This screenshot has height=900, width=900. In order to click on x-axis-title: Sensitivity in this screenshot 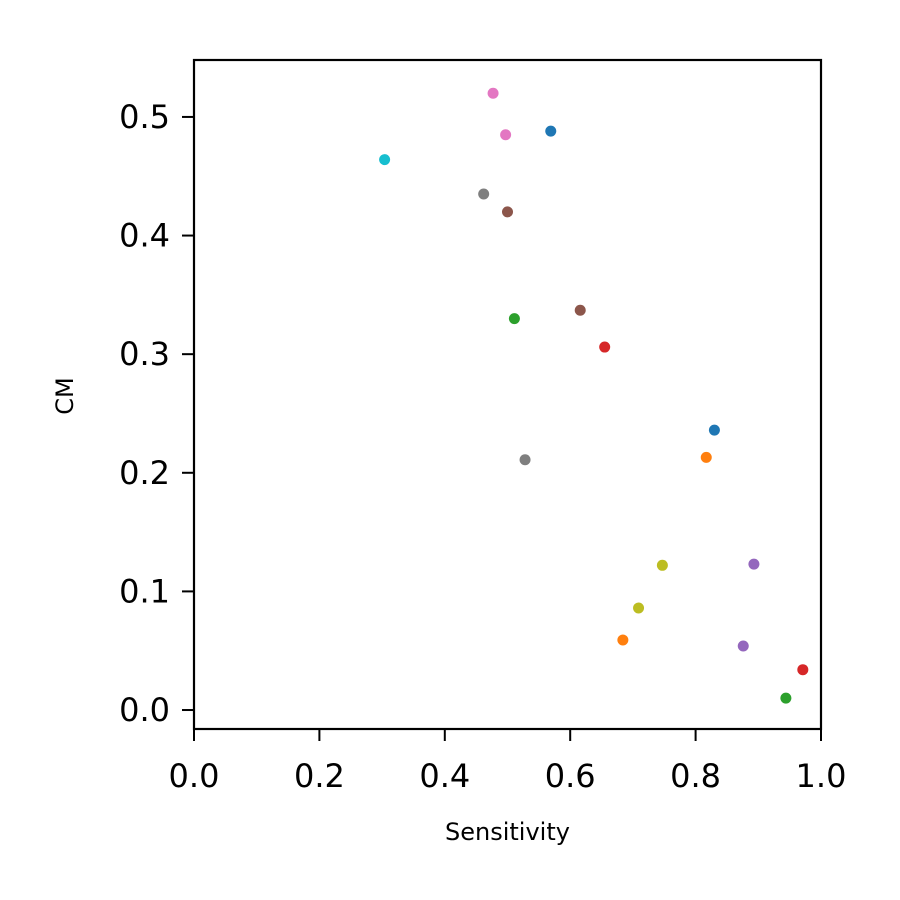, I will do `click(507, 832)`.